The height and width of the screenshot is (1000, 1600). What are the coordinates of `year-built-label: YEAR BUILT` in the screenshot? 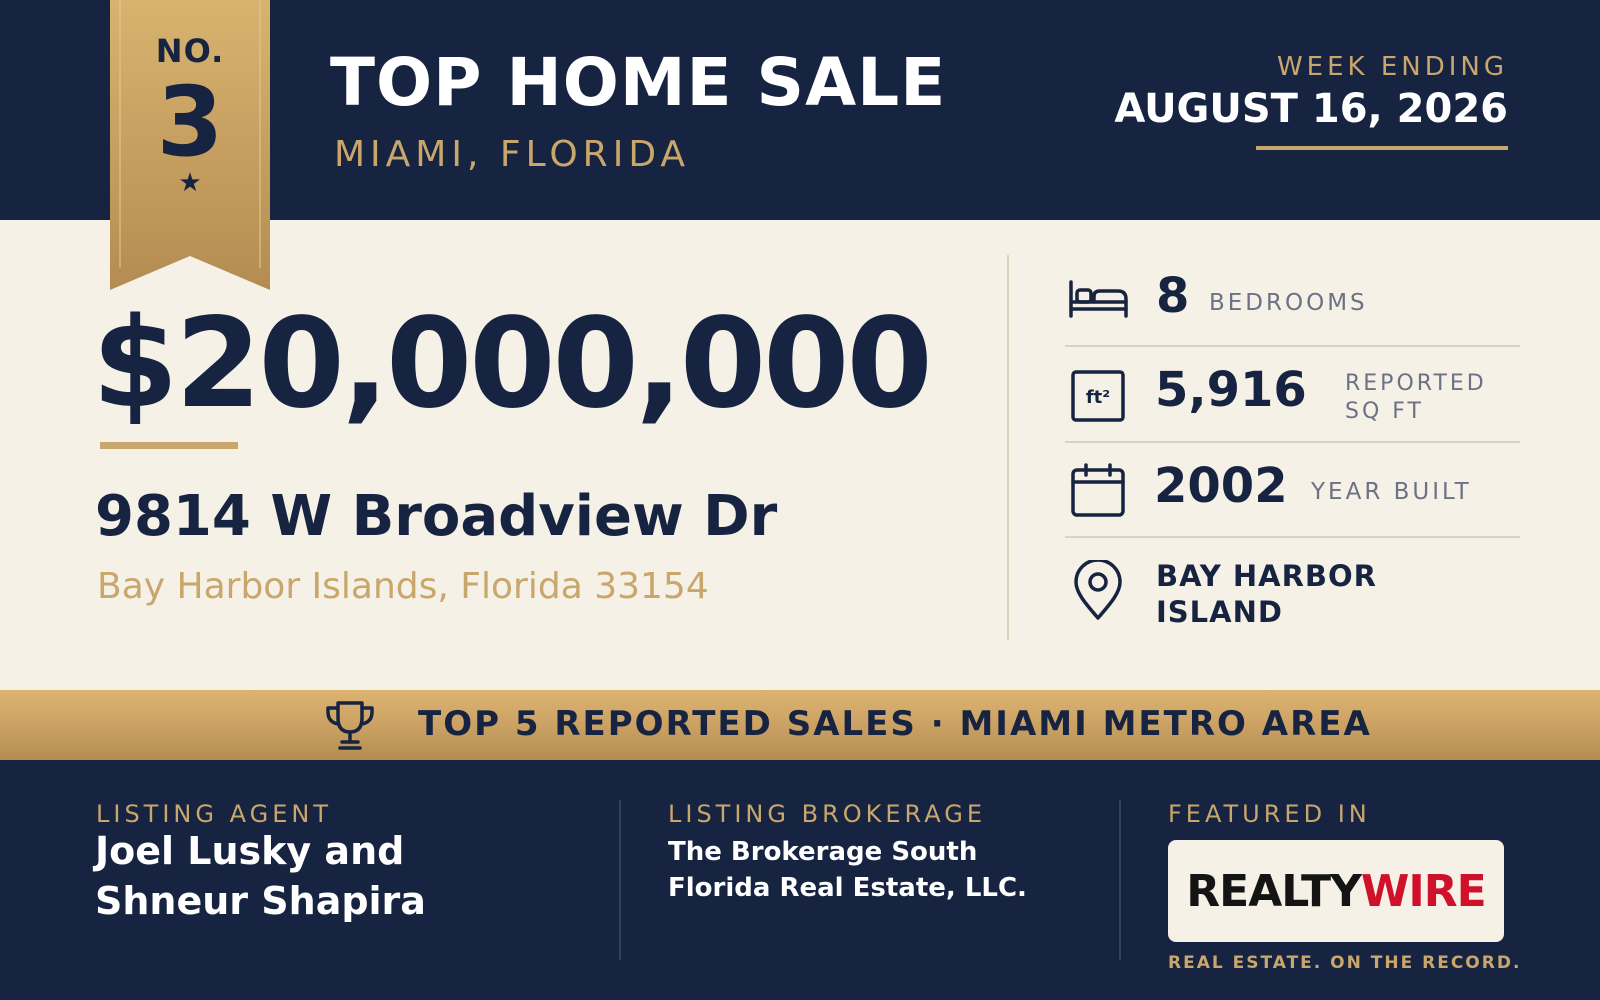 It's located at (1391, 492).